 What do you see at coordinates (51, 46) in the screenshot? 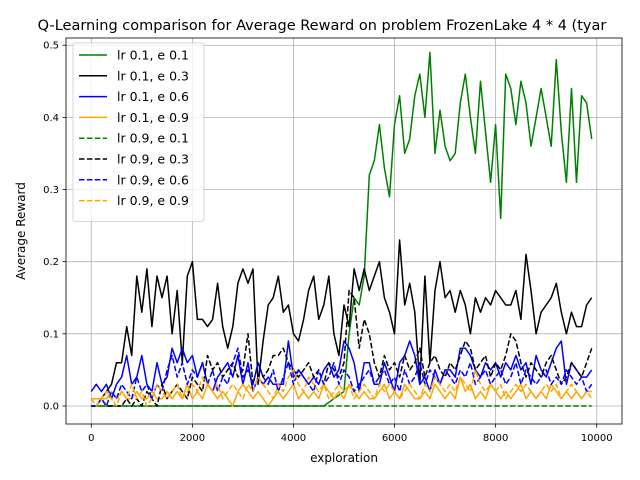
I see `y-tick-label: 0.5` at bounding box center [51, 46].